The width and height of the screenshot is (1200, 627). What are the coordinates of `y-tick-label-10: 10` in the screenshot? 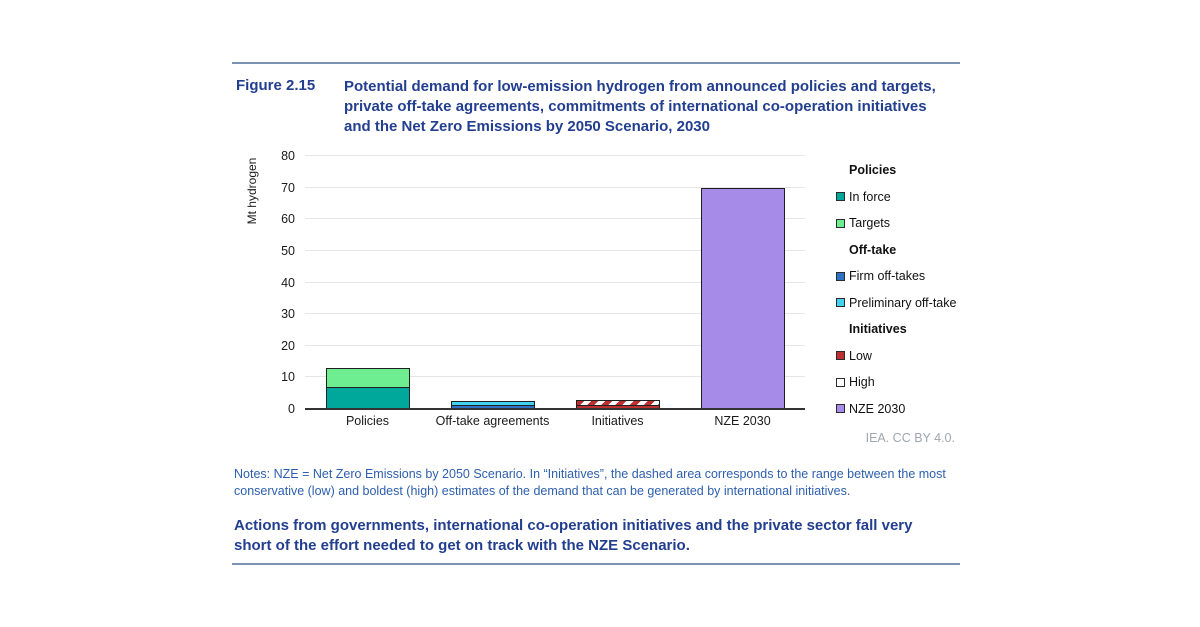 It's located at (288, 377).